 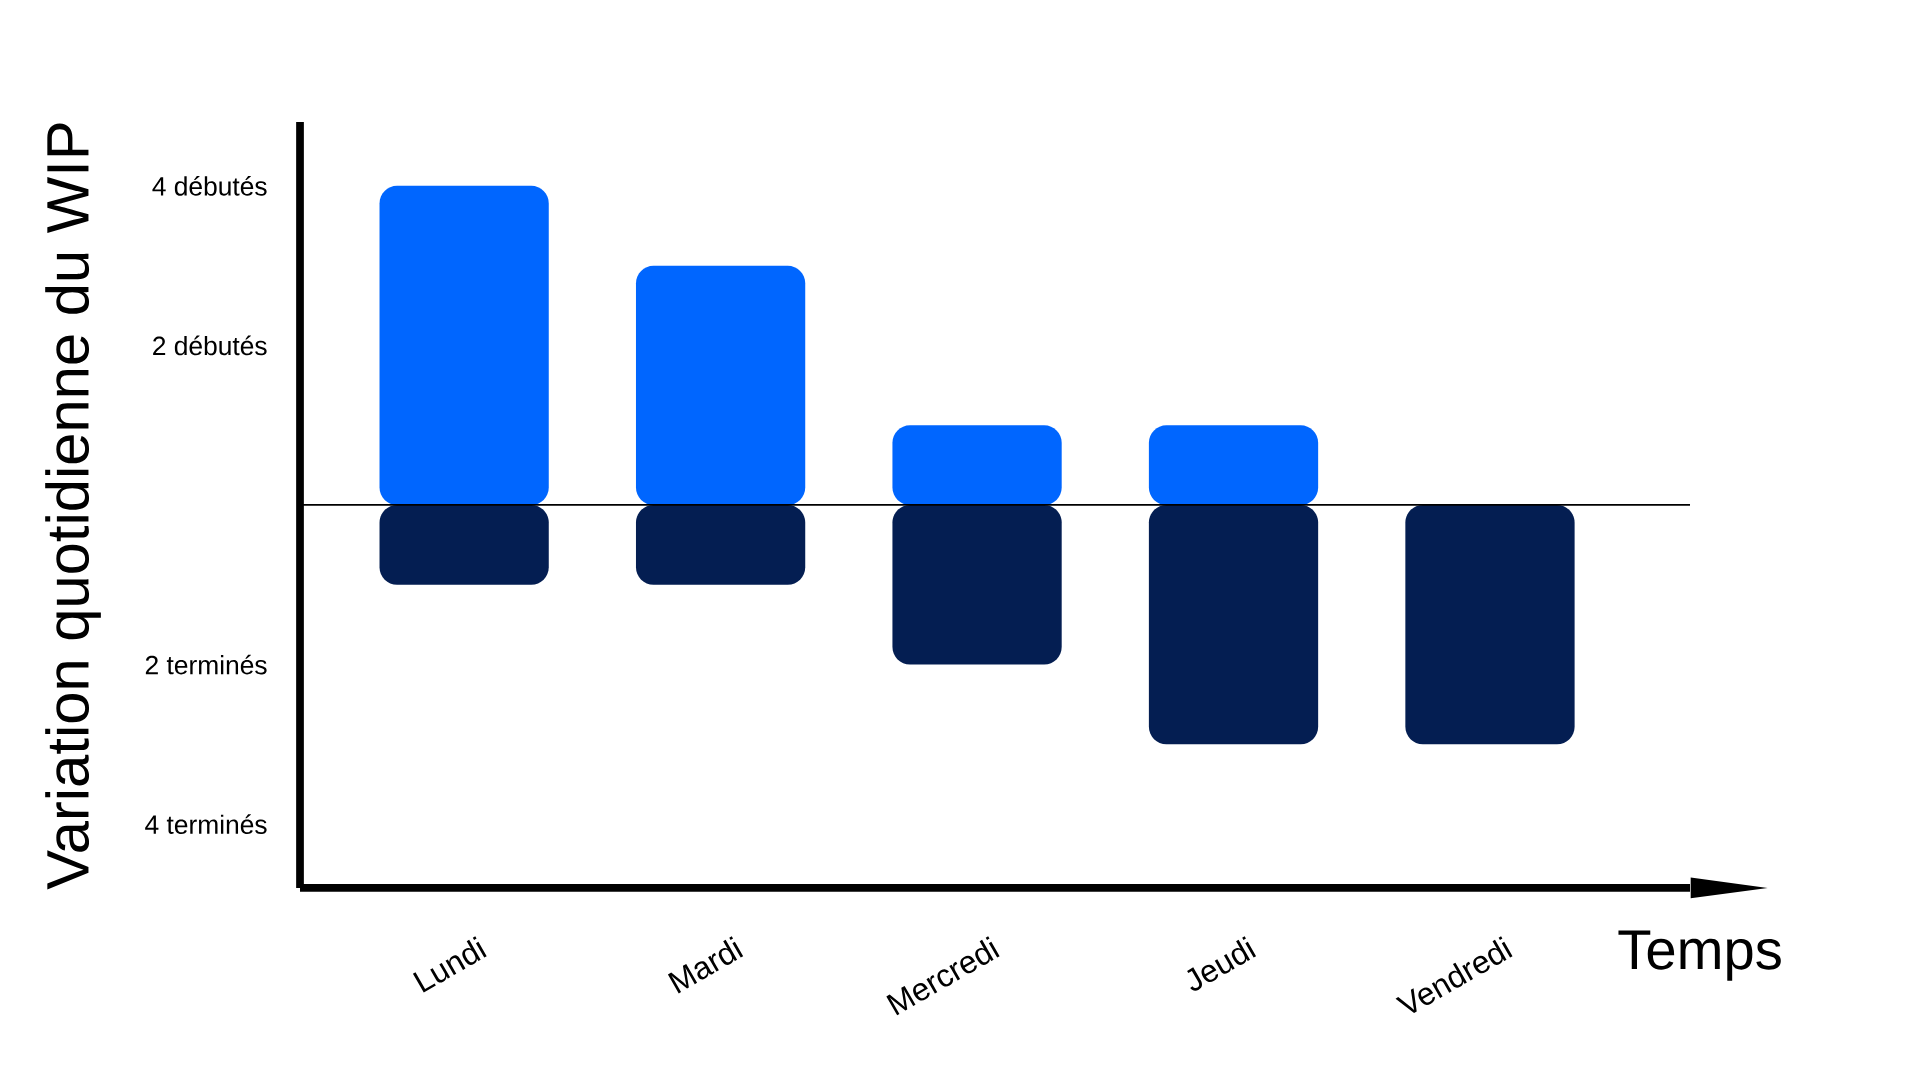 What do you see at coordinates (73, 506) in the screenshot?
I see `y-axis-title: Variation quotidienne du WIP` at bounding box center [73, 506].